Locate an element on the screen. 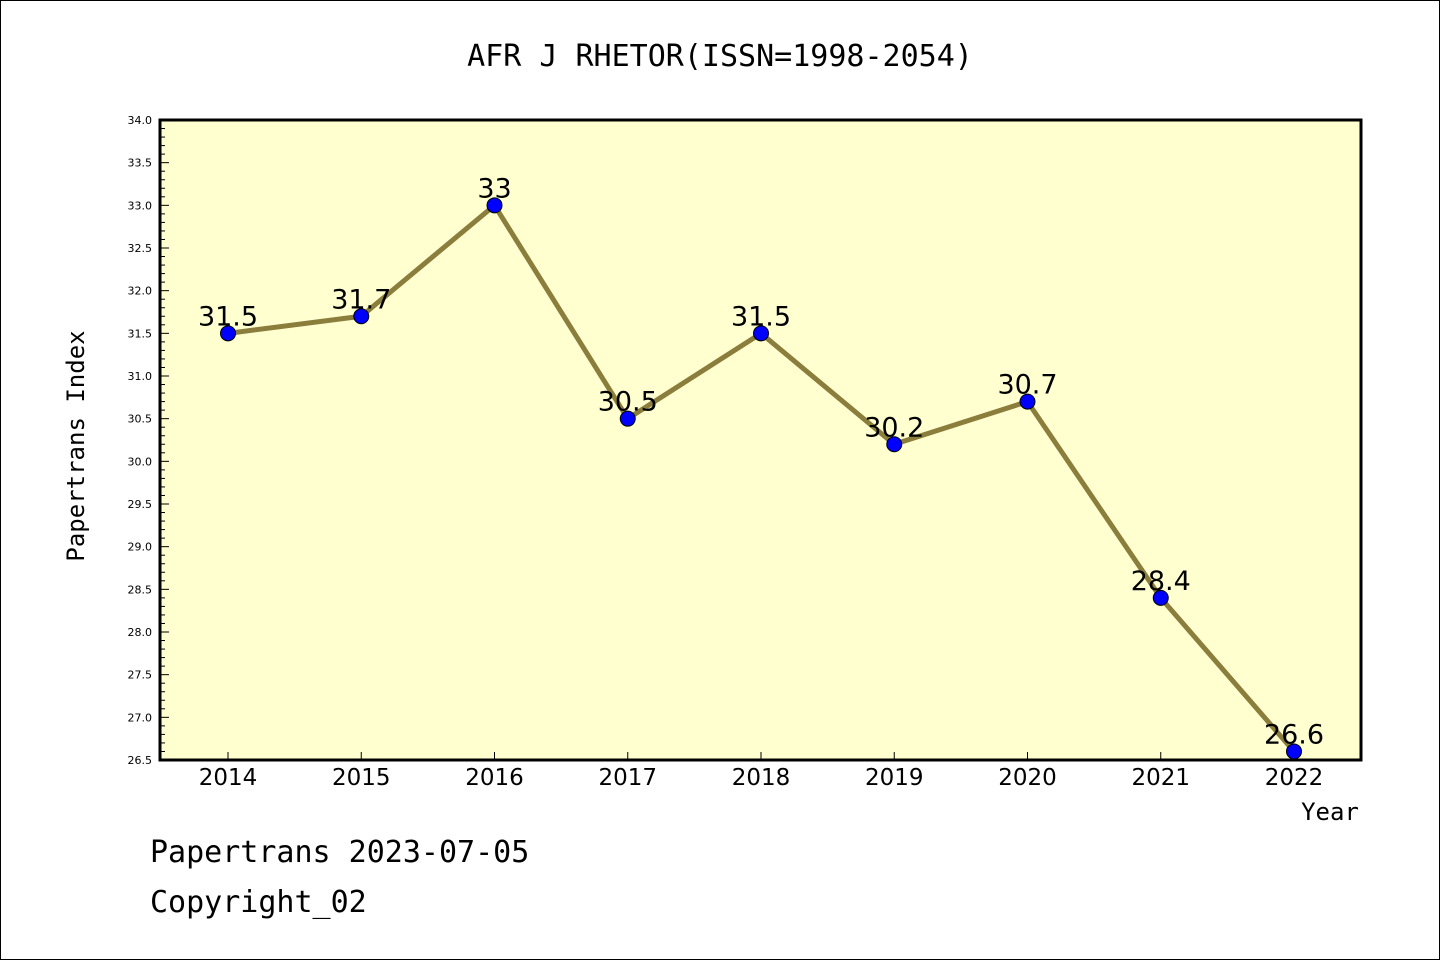 This screenshot has height=960, width=1440. footer-copyright: Copyright_02 is located at coordinates (258, 902).